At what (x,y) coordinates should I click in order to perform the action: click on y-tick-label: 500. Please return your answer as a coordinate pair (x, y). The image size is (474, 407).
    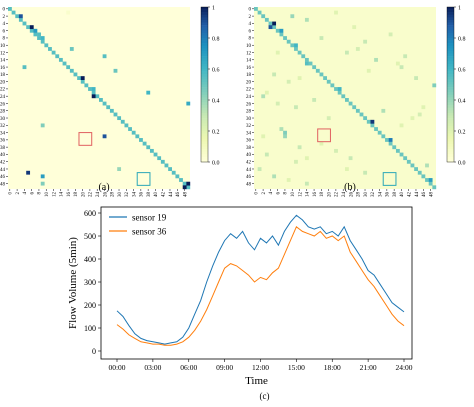
    Looking at the image, I should click on (90, 236).